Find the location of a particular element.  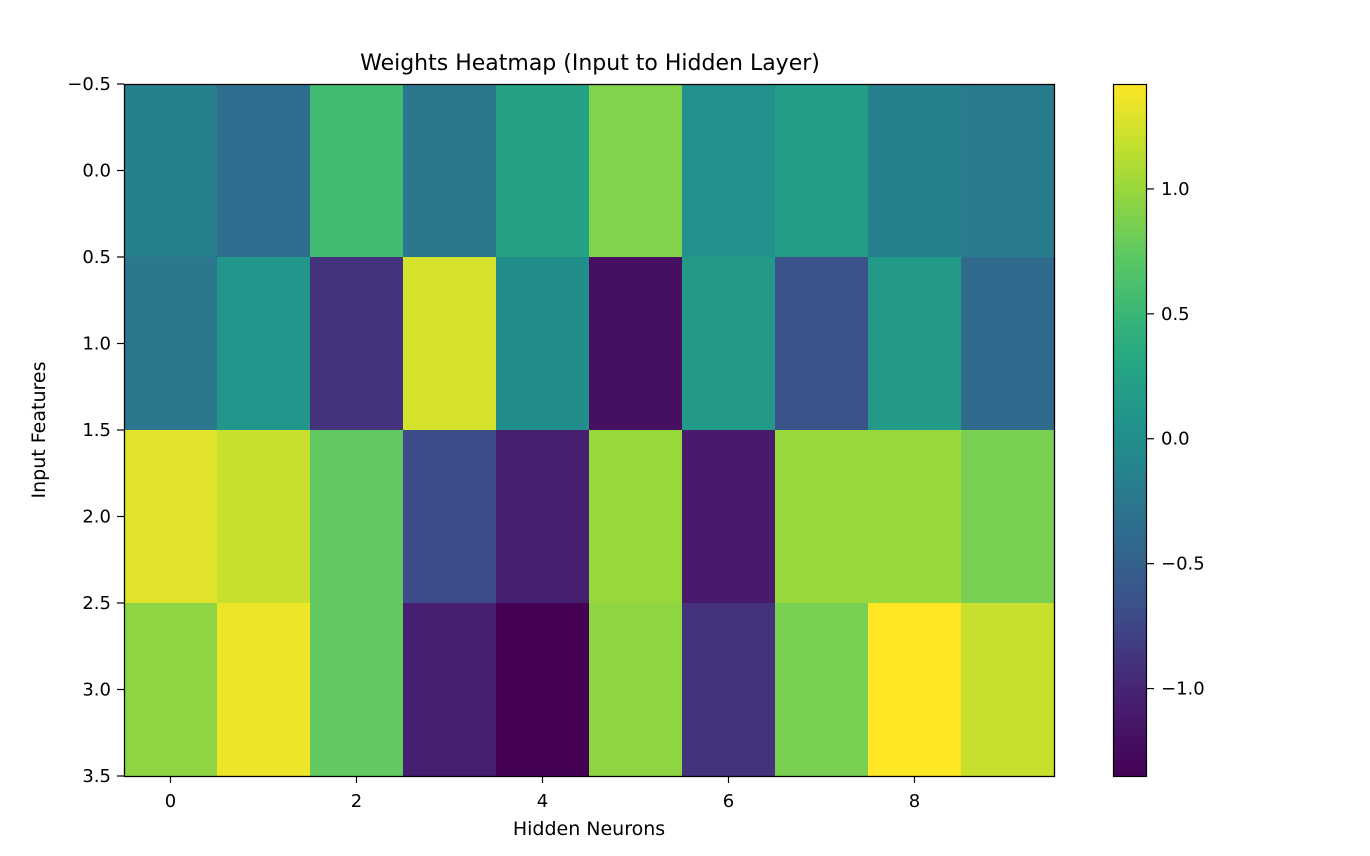

y-axis-ticks: −0.5 0.0 0.5 1.0 1.5 2.0 2.5 3.0 3.5 is located at coordinates (95, 430).